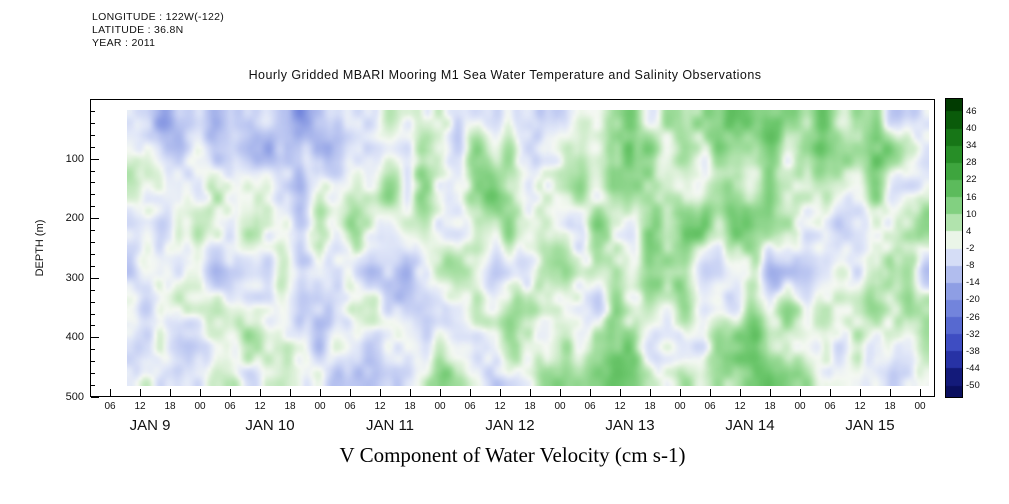  I want to click on day-label: JAN 14, so click(750, 425).